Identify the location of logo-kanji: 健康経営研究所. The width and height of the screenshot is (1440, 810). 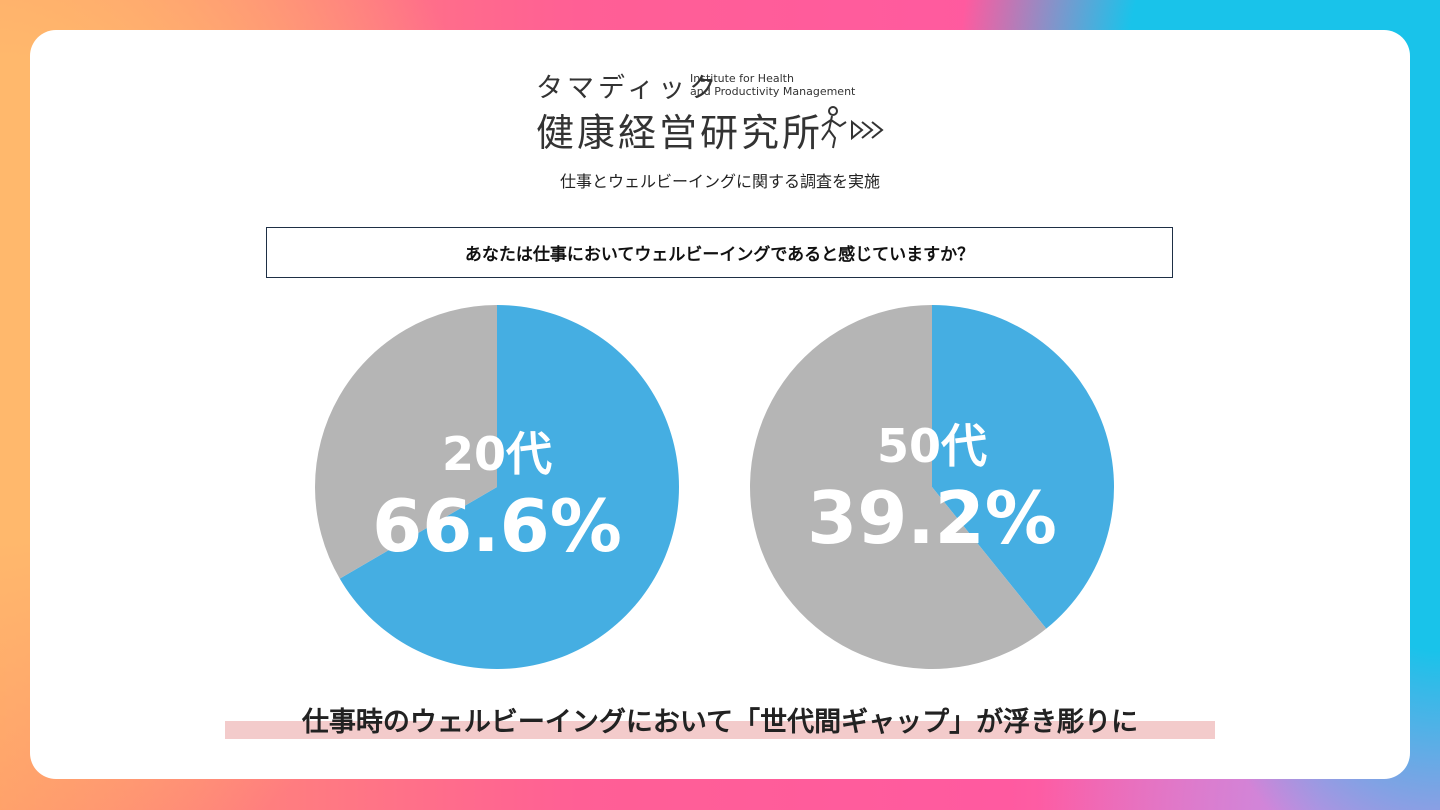
(680, 133).